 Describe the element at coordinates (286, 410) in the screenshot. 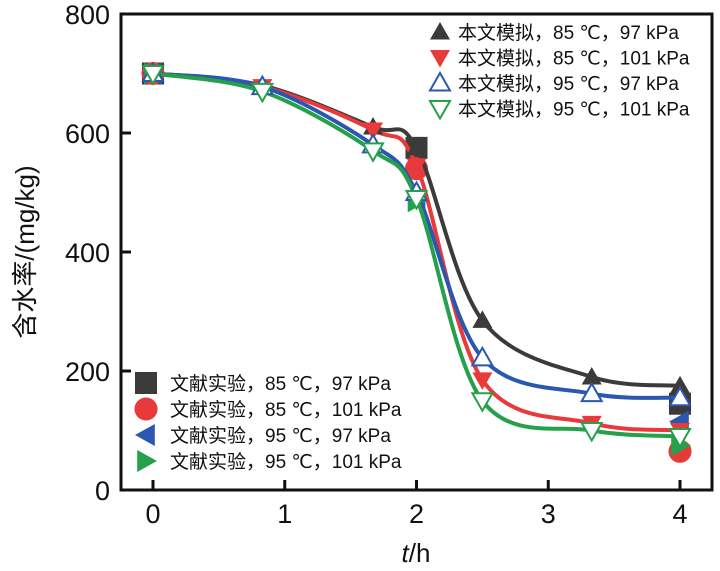

I see `legend-label: 文献实验，85 ℃，101 kPa` at that location.